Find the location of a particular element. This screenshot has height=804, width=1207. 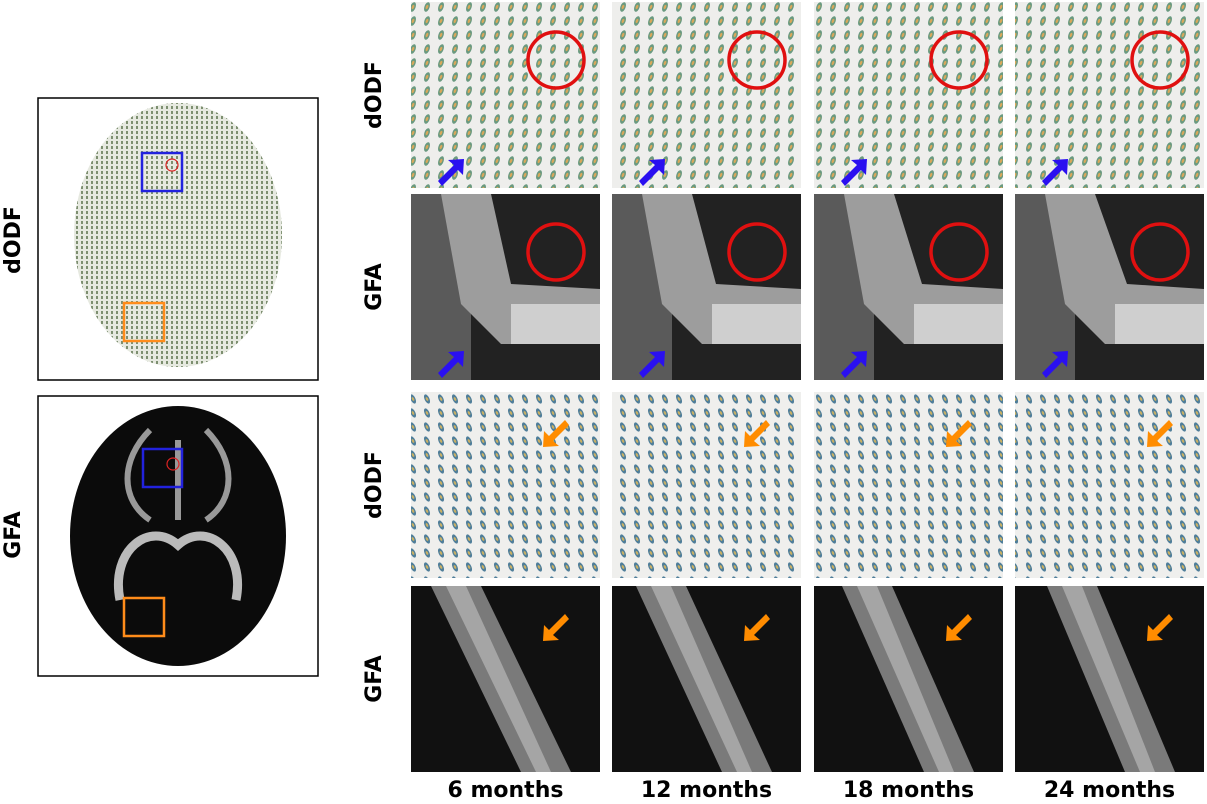

column-label: 18 months is located at coordinates (908, 790).